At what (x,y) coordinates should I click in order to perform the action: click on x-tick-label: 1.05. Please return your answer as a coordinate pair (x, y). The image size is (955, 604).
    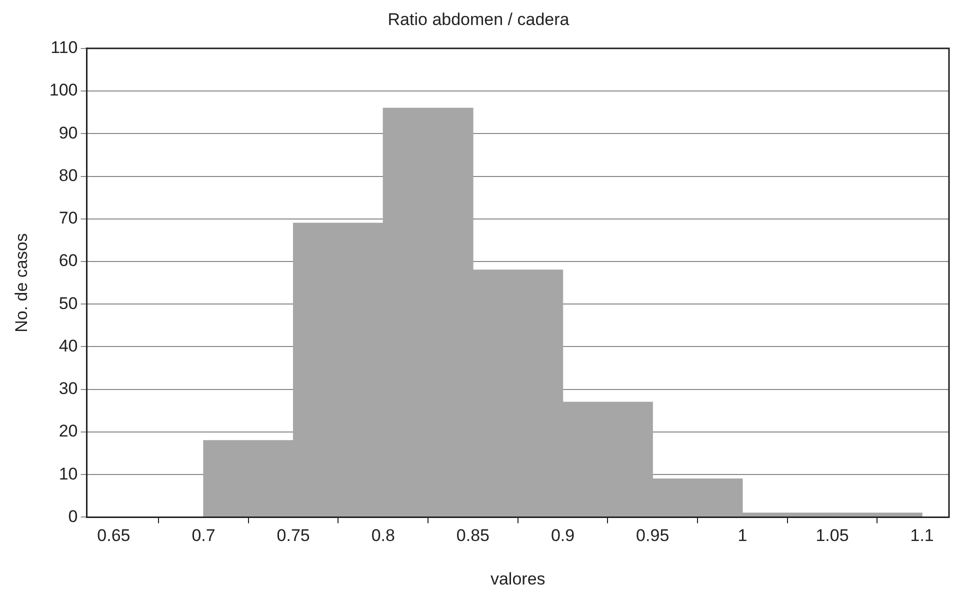
    Looking at the image, I should click on (832, 536).